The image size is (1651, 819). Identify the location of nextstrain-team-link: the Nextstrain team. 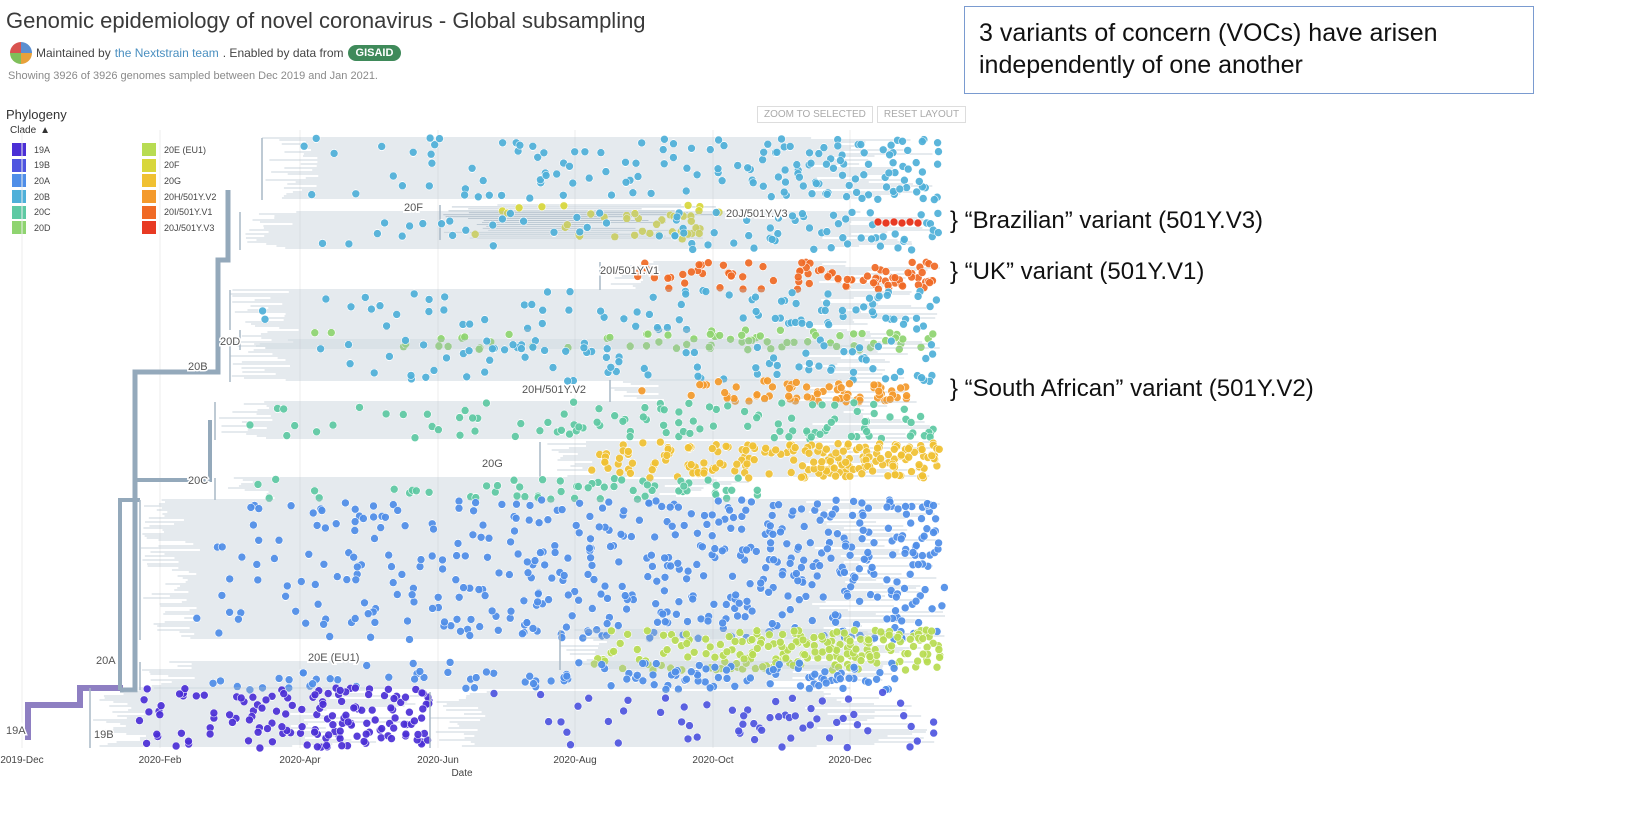
(166, 53).